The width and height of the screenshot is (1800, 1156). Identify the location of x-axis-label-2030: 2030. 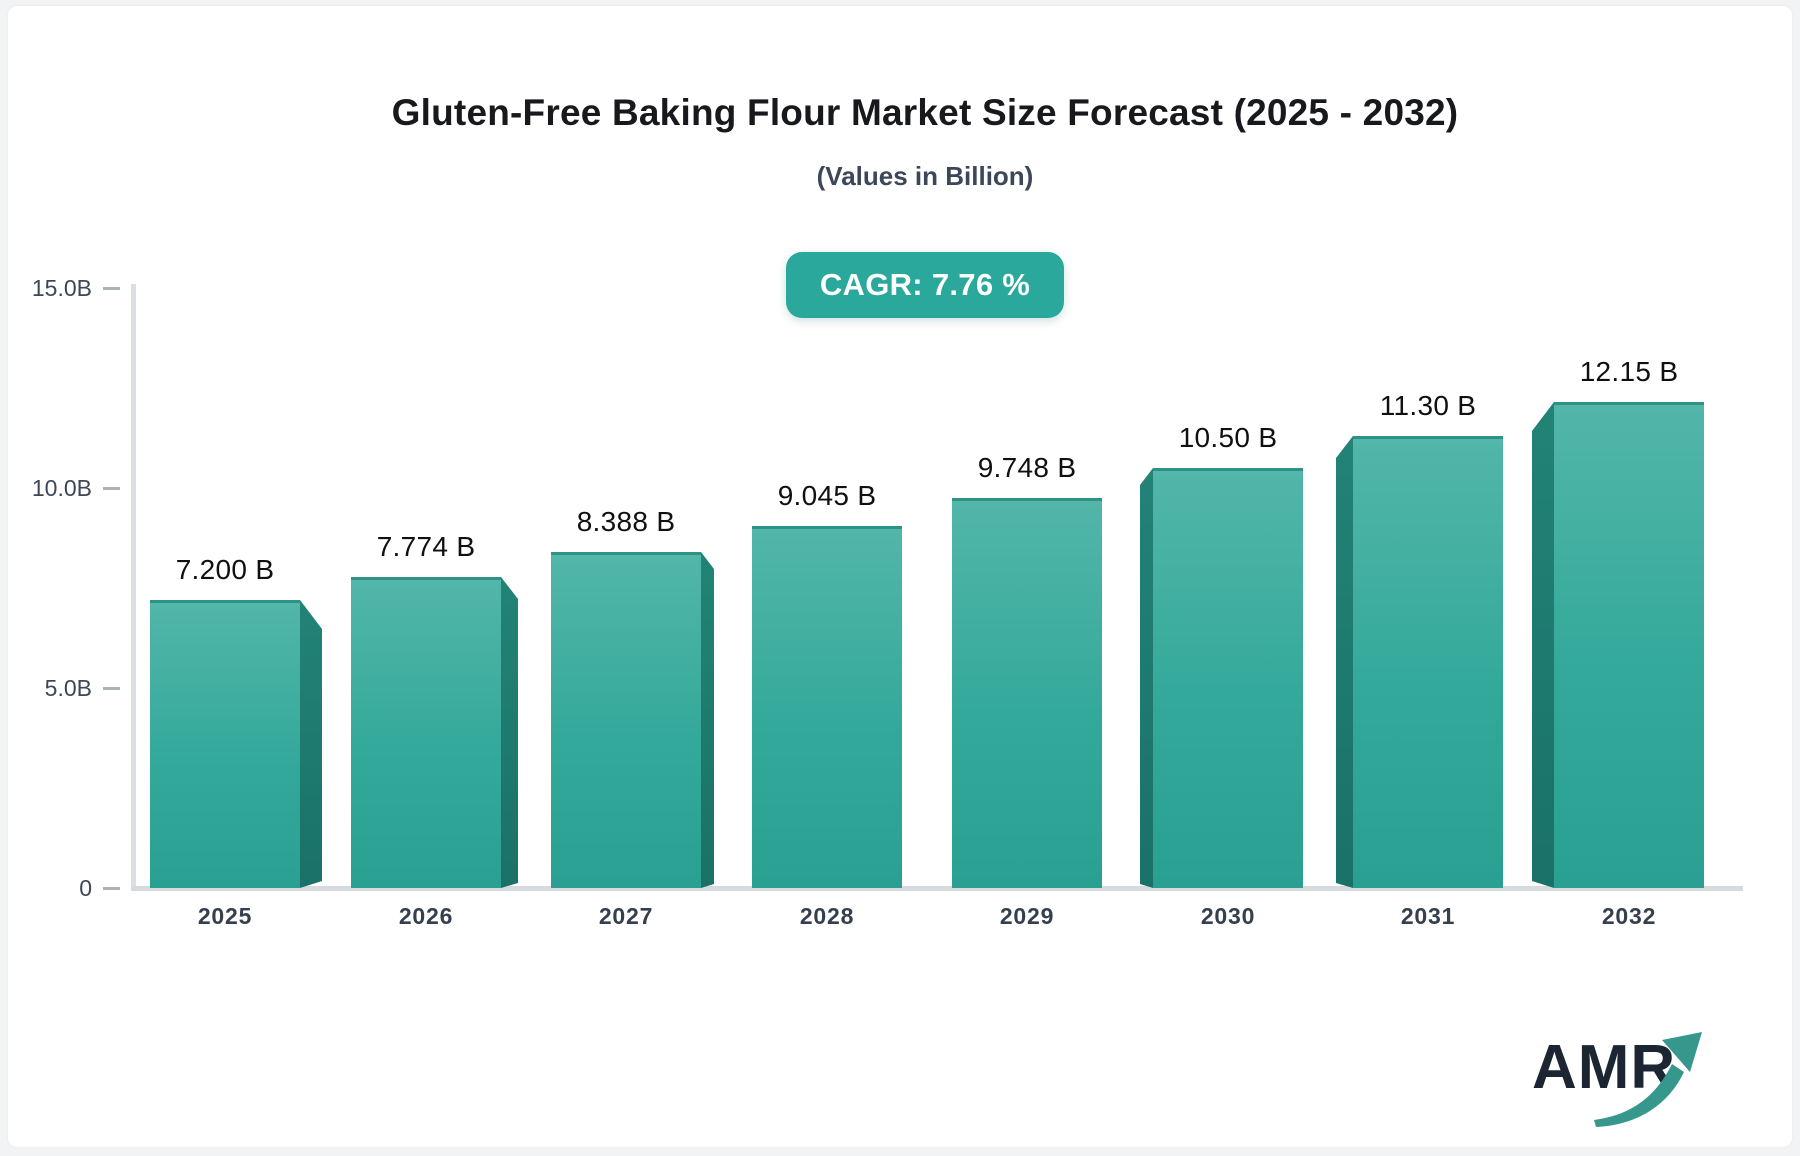
(1228, 916).